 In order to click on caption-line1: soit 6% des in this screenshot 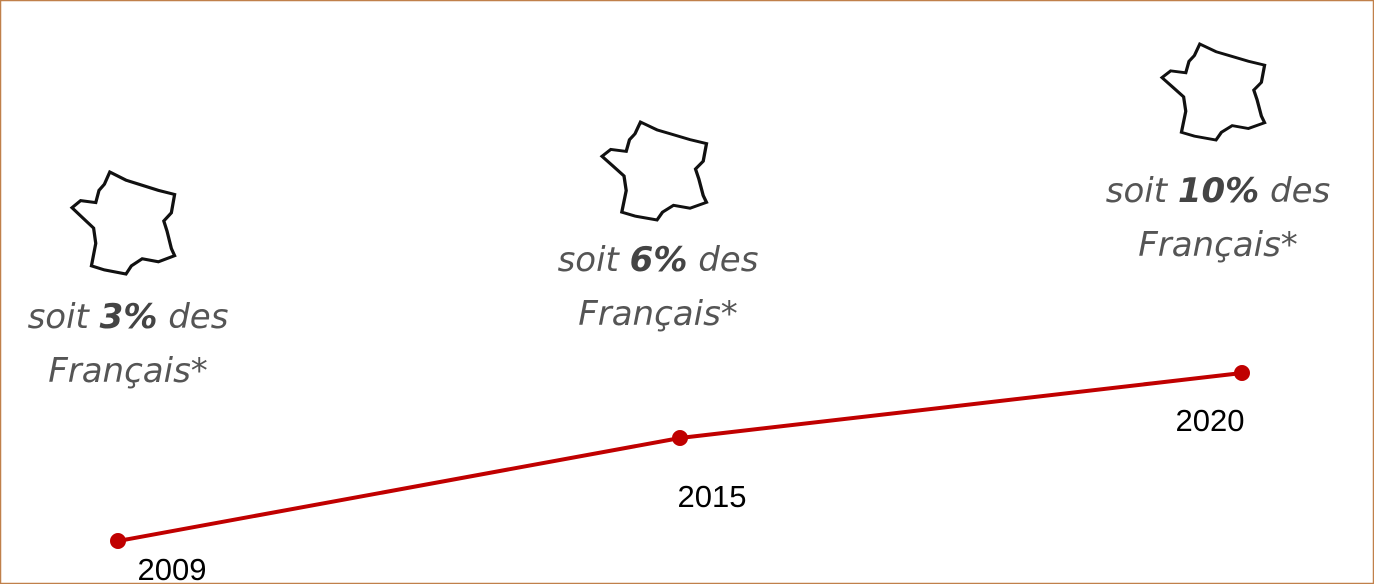, I will do `click(658, 260)`.